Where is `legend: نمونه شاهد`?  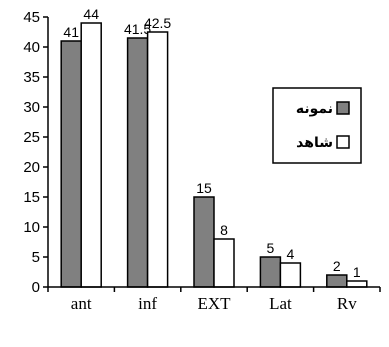 legend: نمونه شاهد is located at coordinates (317, 125).